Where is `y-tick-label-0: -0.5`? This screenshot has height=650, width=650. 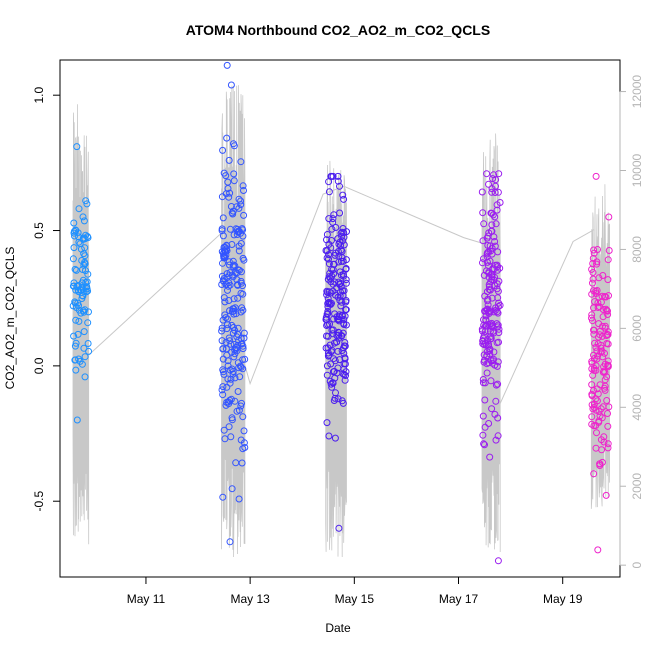
y-tick-label-0: -0.5 is located at coordinates (39, 501).